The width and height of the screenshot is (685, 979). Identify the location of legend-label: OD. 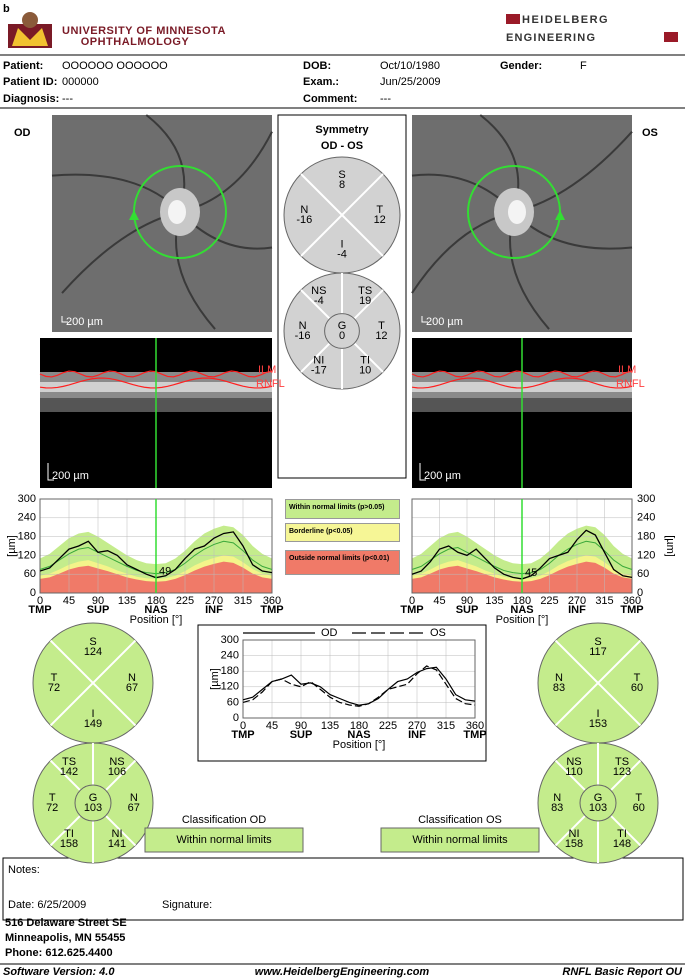
(329, 633).